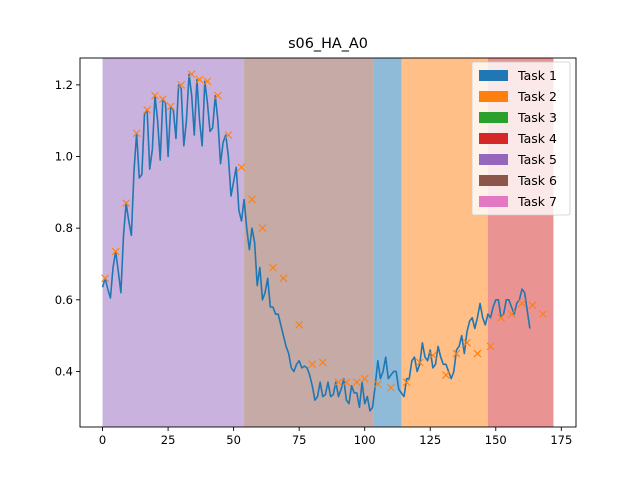 The width and height of the screenshot is (640, 480). I want to click on legend-item: Task 2, so click(518, 96).